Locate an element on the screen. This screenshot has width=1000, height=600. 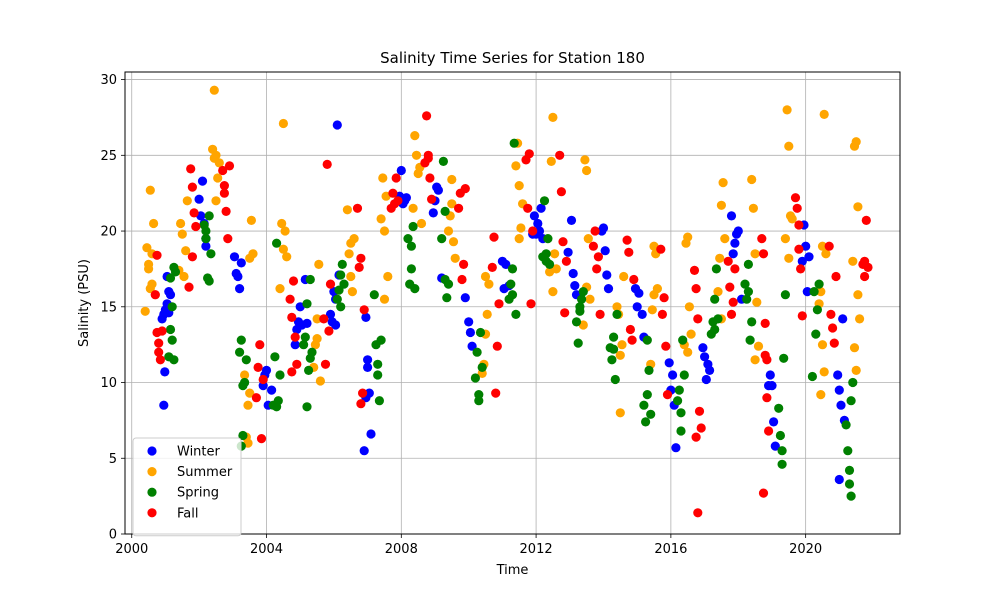
legend-label-summer: Summer is located at coordinates (205, 472).